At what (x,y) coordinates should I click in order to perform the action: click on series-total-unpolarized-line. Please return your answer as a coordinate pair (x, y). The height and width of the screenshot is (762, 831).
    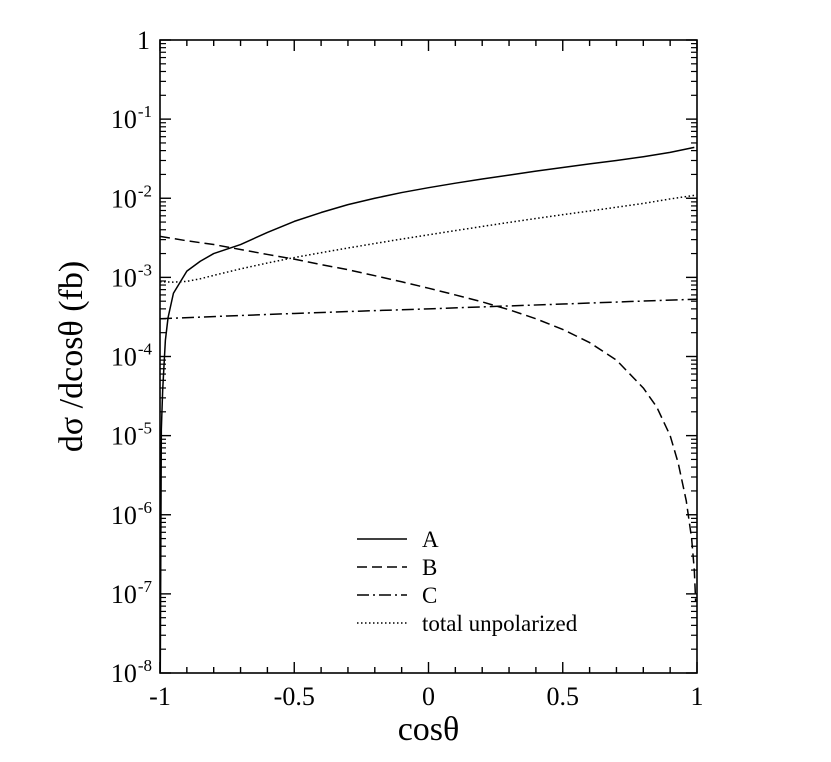
    Looking at the image, I should click on (428, 238).